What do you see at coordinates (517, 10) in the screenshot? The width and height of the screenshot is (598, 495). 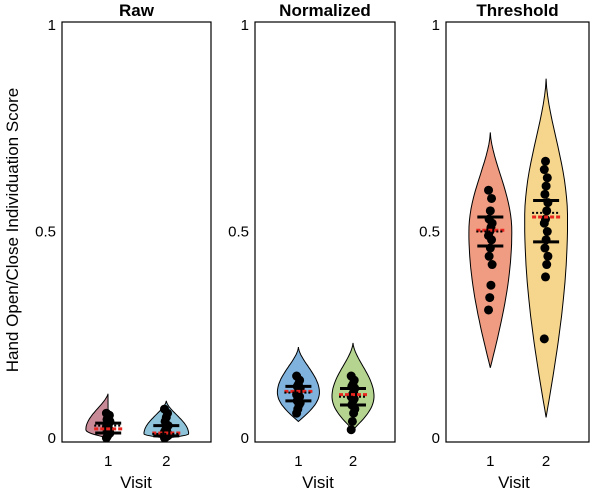 I see `panel-title: Threshold` at bounding box center [517, 10].